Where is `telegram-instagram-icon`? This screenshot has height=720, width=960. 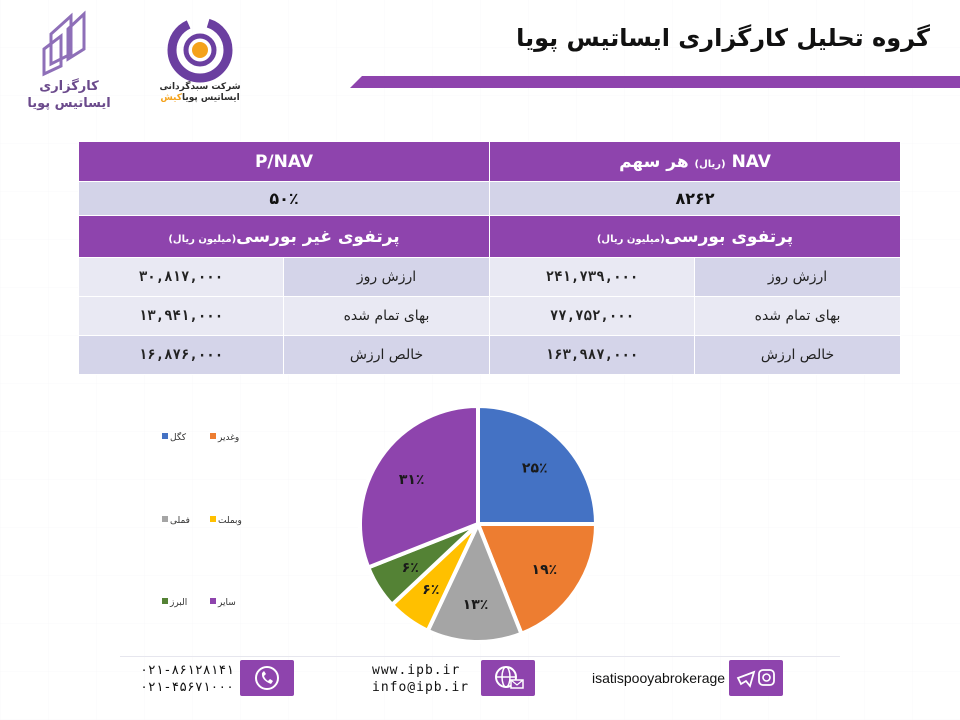
telegram-instagram-icon is located at coordinates (756, 678).